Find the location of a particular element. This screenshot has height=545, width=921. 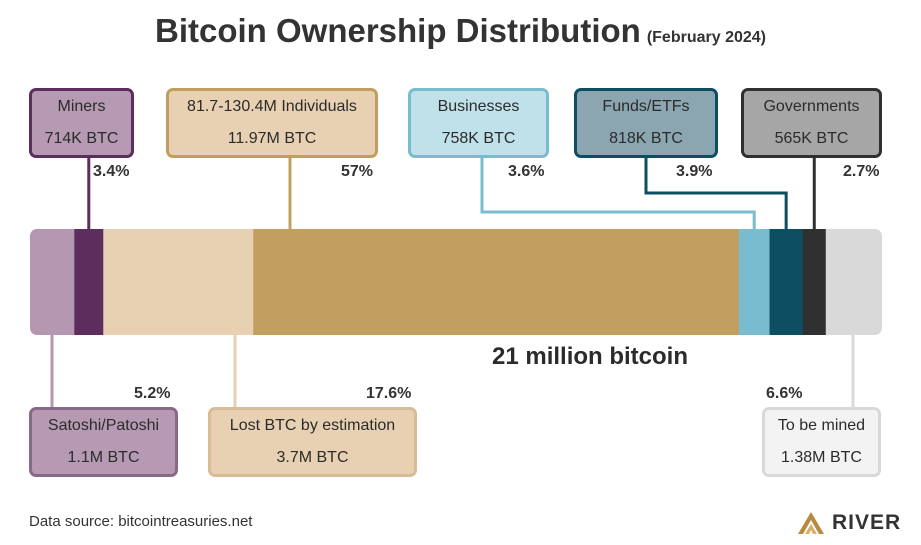

box-name: To be mined is located at coordinates (821, 425).